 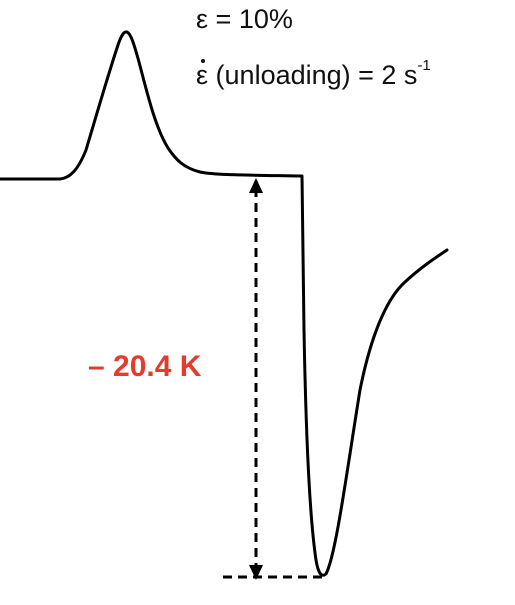 I want to click on strain-label: ε = 10%, so click(x=244, y=19).